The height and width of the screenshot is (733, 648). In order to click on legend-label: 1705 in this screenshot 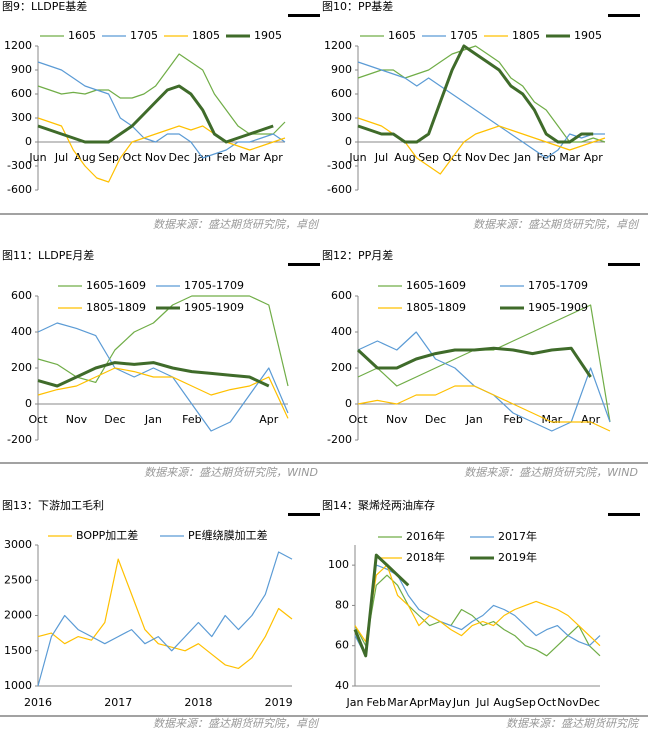, I will do `click(144, 35)`.